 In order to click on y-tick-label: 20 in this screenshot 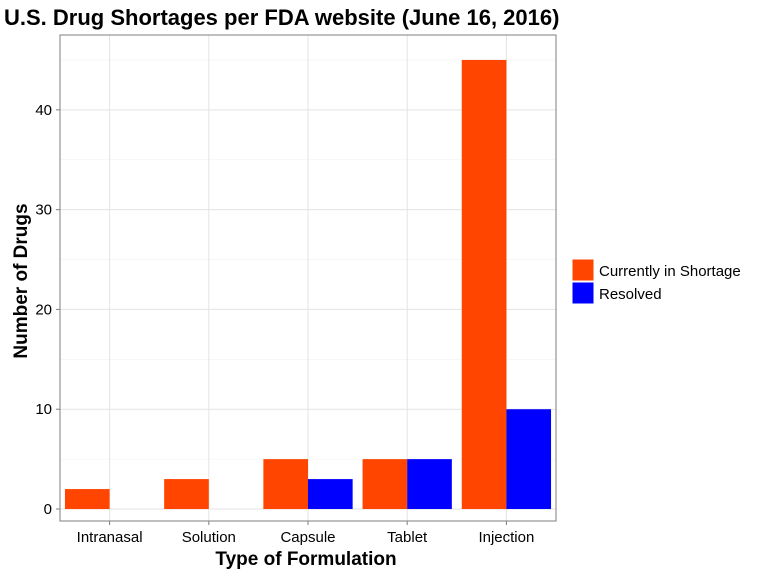, I will do `click(43, 309)`.